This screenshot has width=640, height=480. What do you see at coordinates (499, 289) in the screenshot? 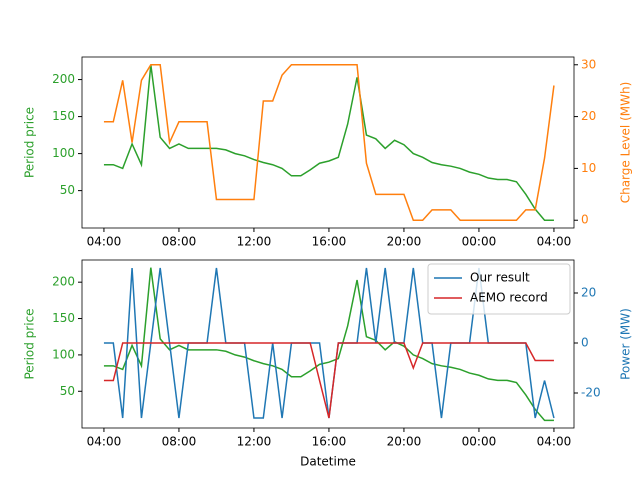
I see `legend-box` at bounding box center [499, 289].